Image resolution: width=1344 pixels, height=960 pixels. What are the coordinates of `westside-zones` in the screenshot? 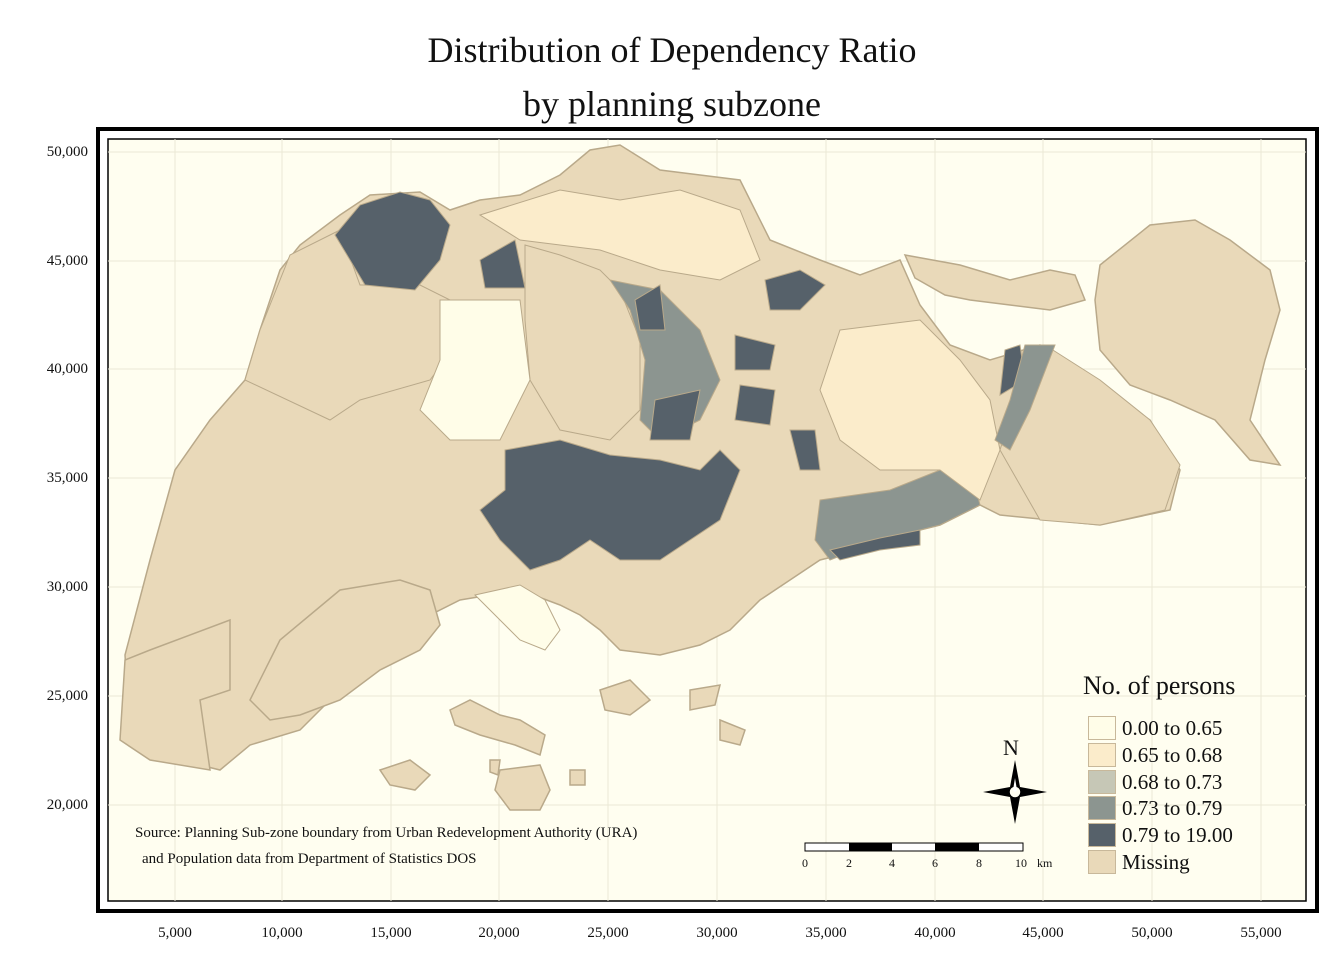 It's located at (475, 370).